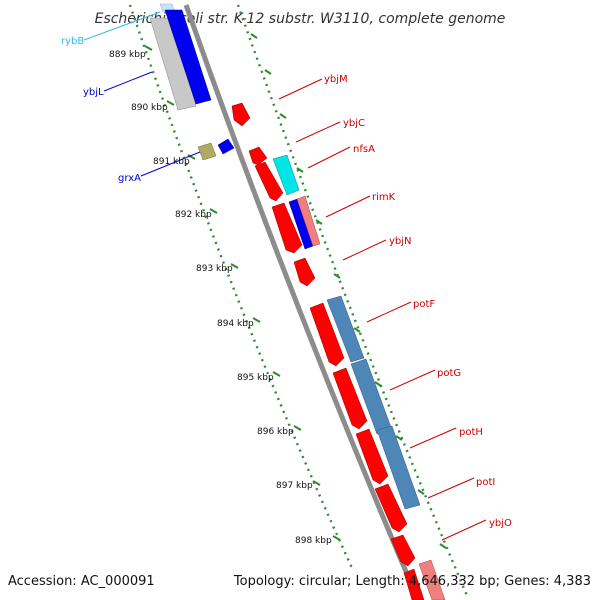  Describe the element at coordinates (403, 550) in the screenshot. I see `gene-ybjo` at that location.